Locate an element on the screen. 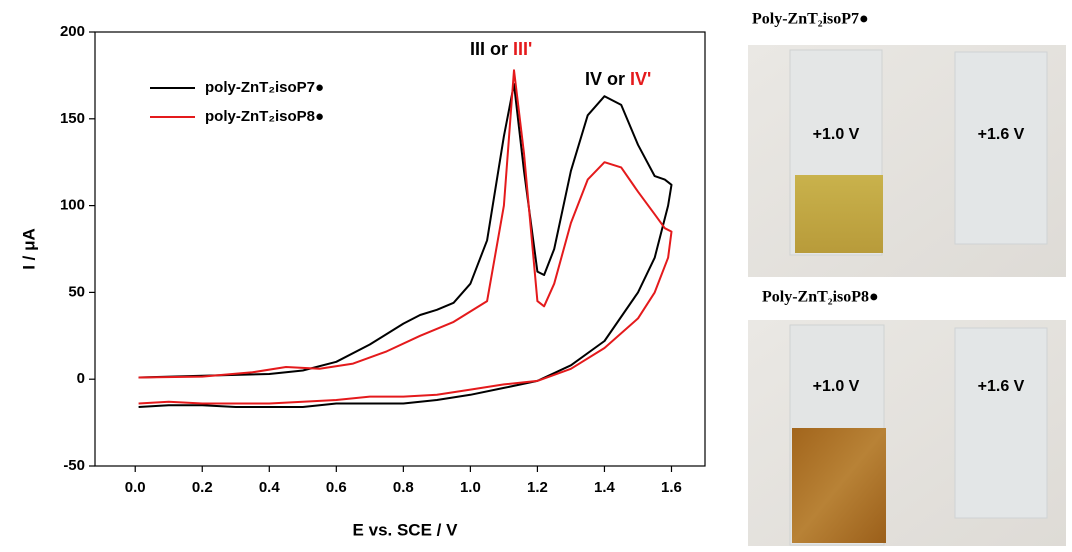 This screenshot has height=552, width=1072. x-tick-label: 0.2 is located at coordinates (202, 487).